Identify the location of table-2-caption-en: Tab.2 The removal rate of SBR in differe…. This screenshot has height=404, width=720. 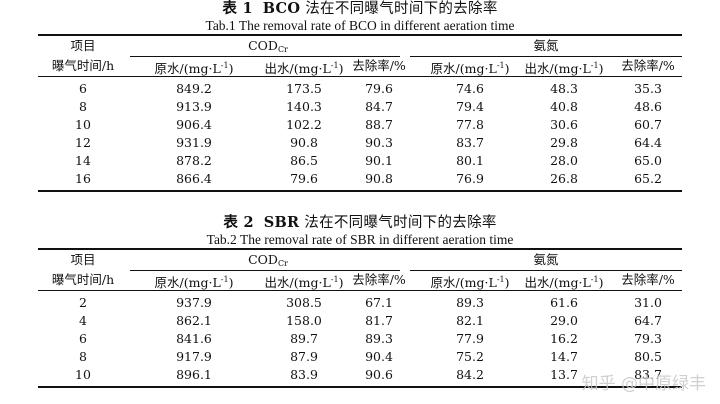
(360, 239).